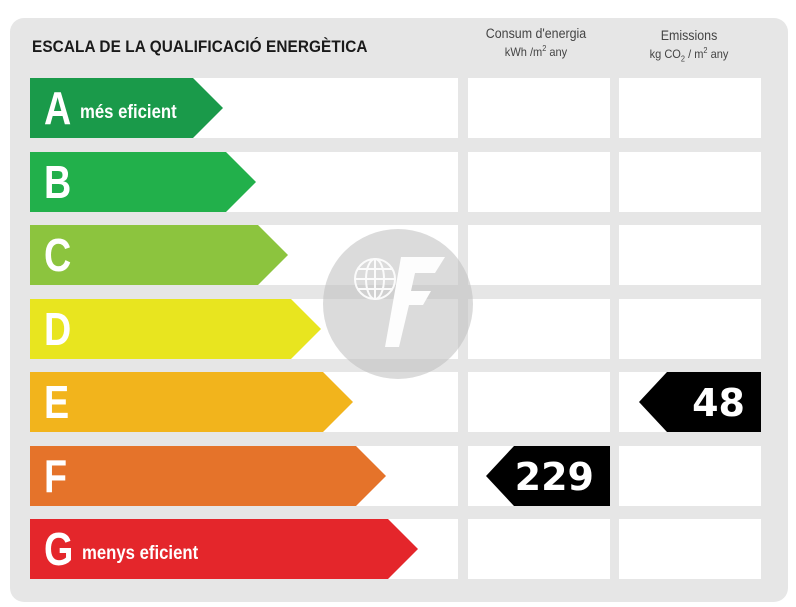  I want to click on consum-column-header: Consum d'energia kWh /m2 any, so click(536, 43).